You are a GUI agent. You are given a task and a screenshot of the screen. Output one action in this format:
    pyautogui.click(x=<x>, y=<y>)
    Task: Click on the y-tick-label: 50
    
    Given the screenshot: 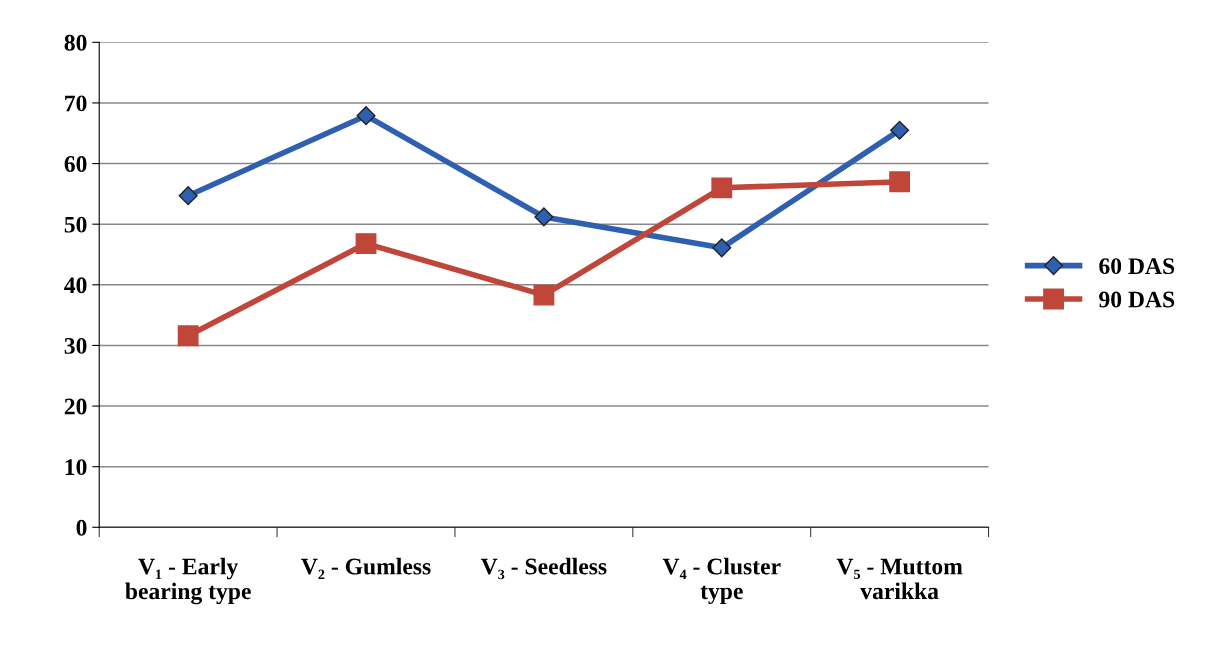 What is the action you would take?
    pyautogui.click(x=75, y=224)
    